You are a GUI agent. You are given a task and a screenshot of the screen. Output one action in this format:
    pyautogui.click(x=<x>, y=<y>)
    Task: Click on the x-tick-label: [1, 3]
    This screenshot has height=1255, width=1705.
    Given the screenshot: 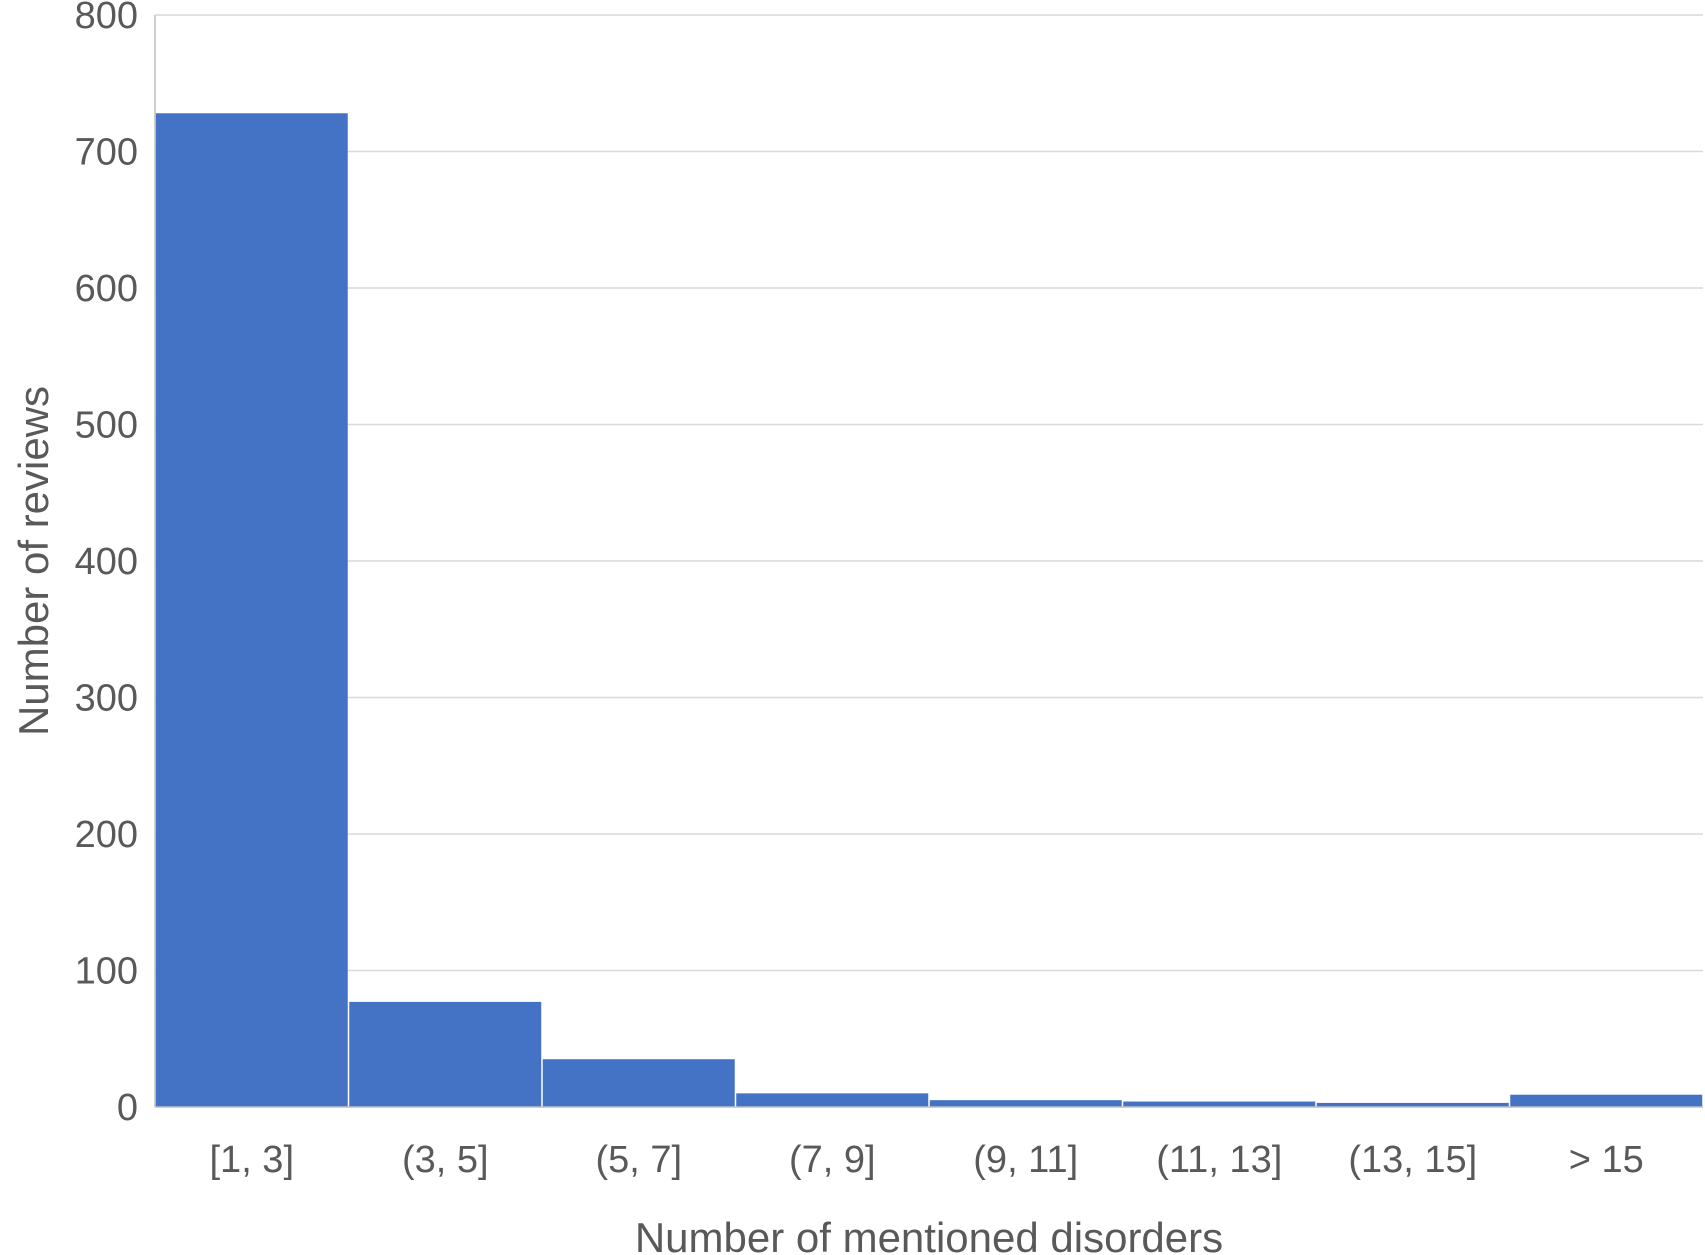 What is the action you would take?
    pyautogui.click(x=252, y=1160)
    